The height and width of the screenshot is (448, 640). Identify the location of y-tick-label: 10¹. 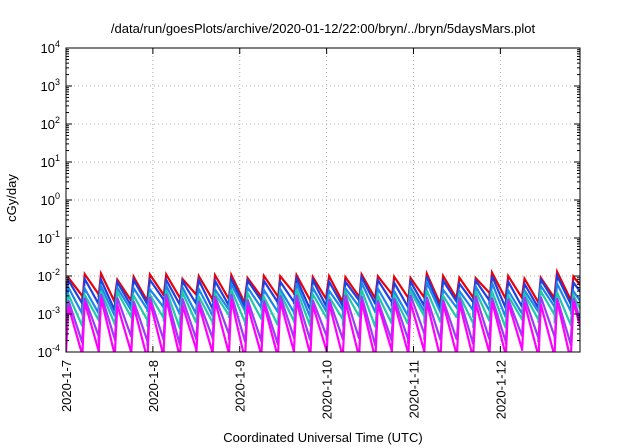
(50, 161).